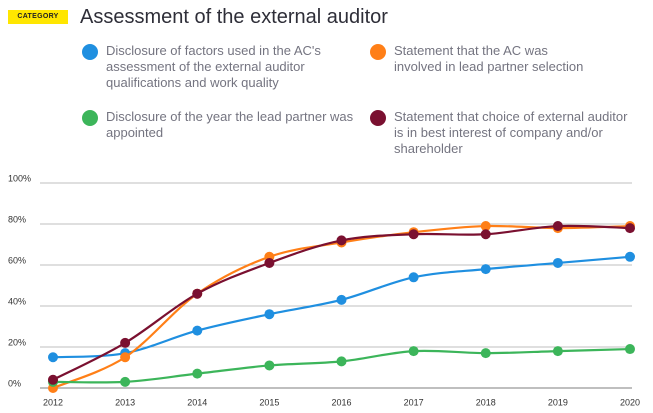  I want to click on y-tick-label: 80%, so click(17, 219).